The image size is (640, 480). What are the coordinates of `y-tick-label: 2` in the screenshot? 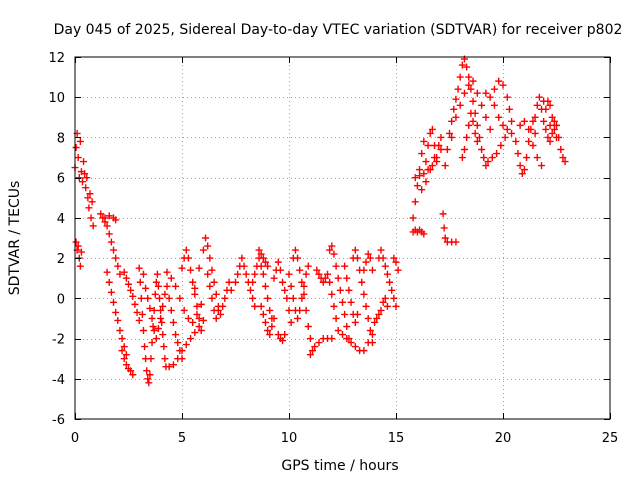 It's located at (61, 259).